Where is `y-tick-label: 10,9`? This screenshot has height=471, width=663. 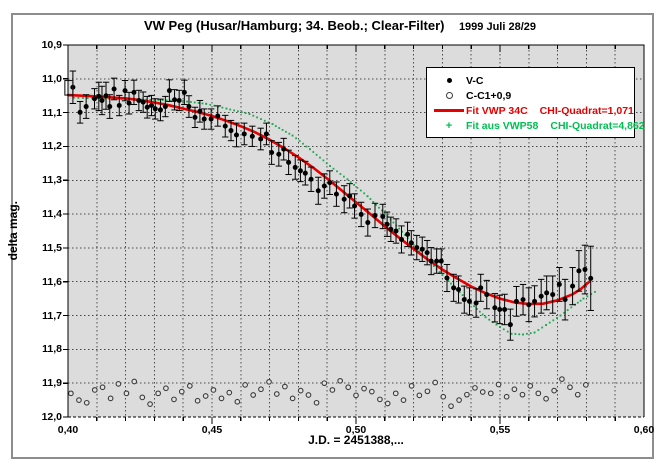 y-tick-label: 10,9 is located at coordinates (51, 45).